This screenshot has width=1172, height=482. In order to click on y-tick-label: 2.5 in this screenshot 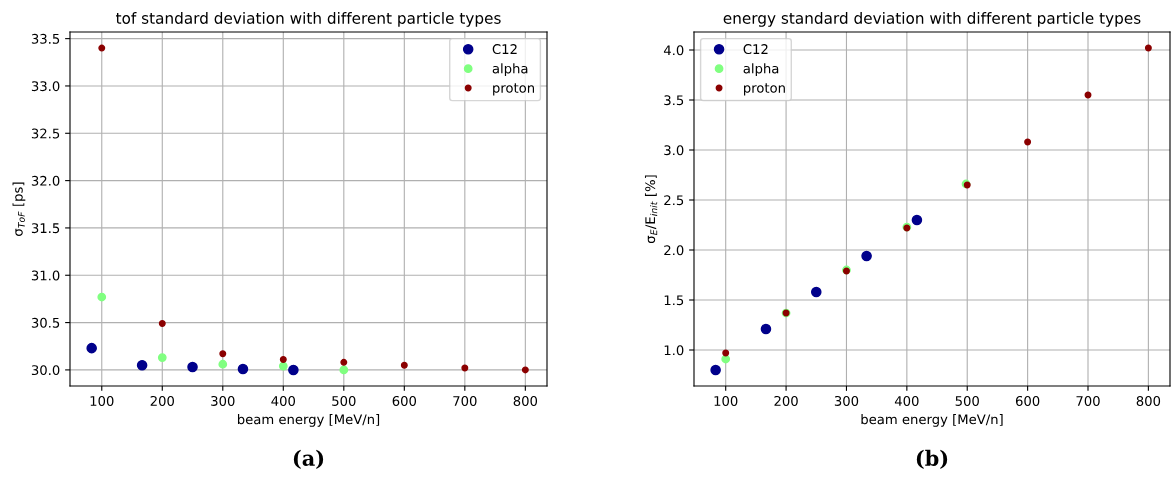, I will do `click(674, 200)`.